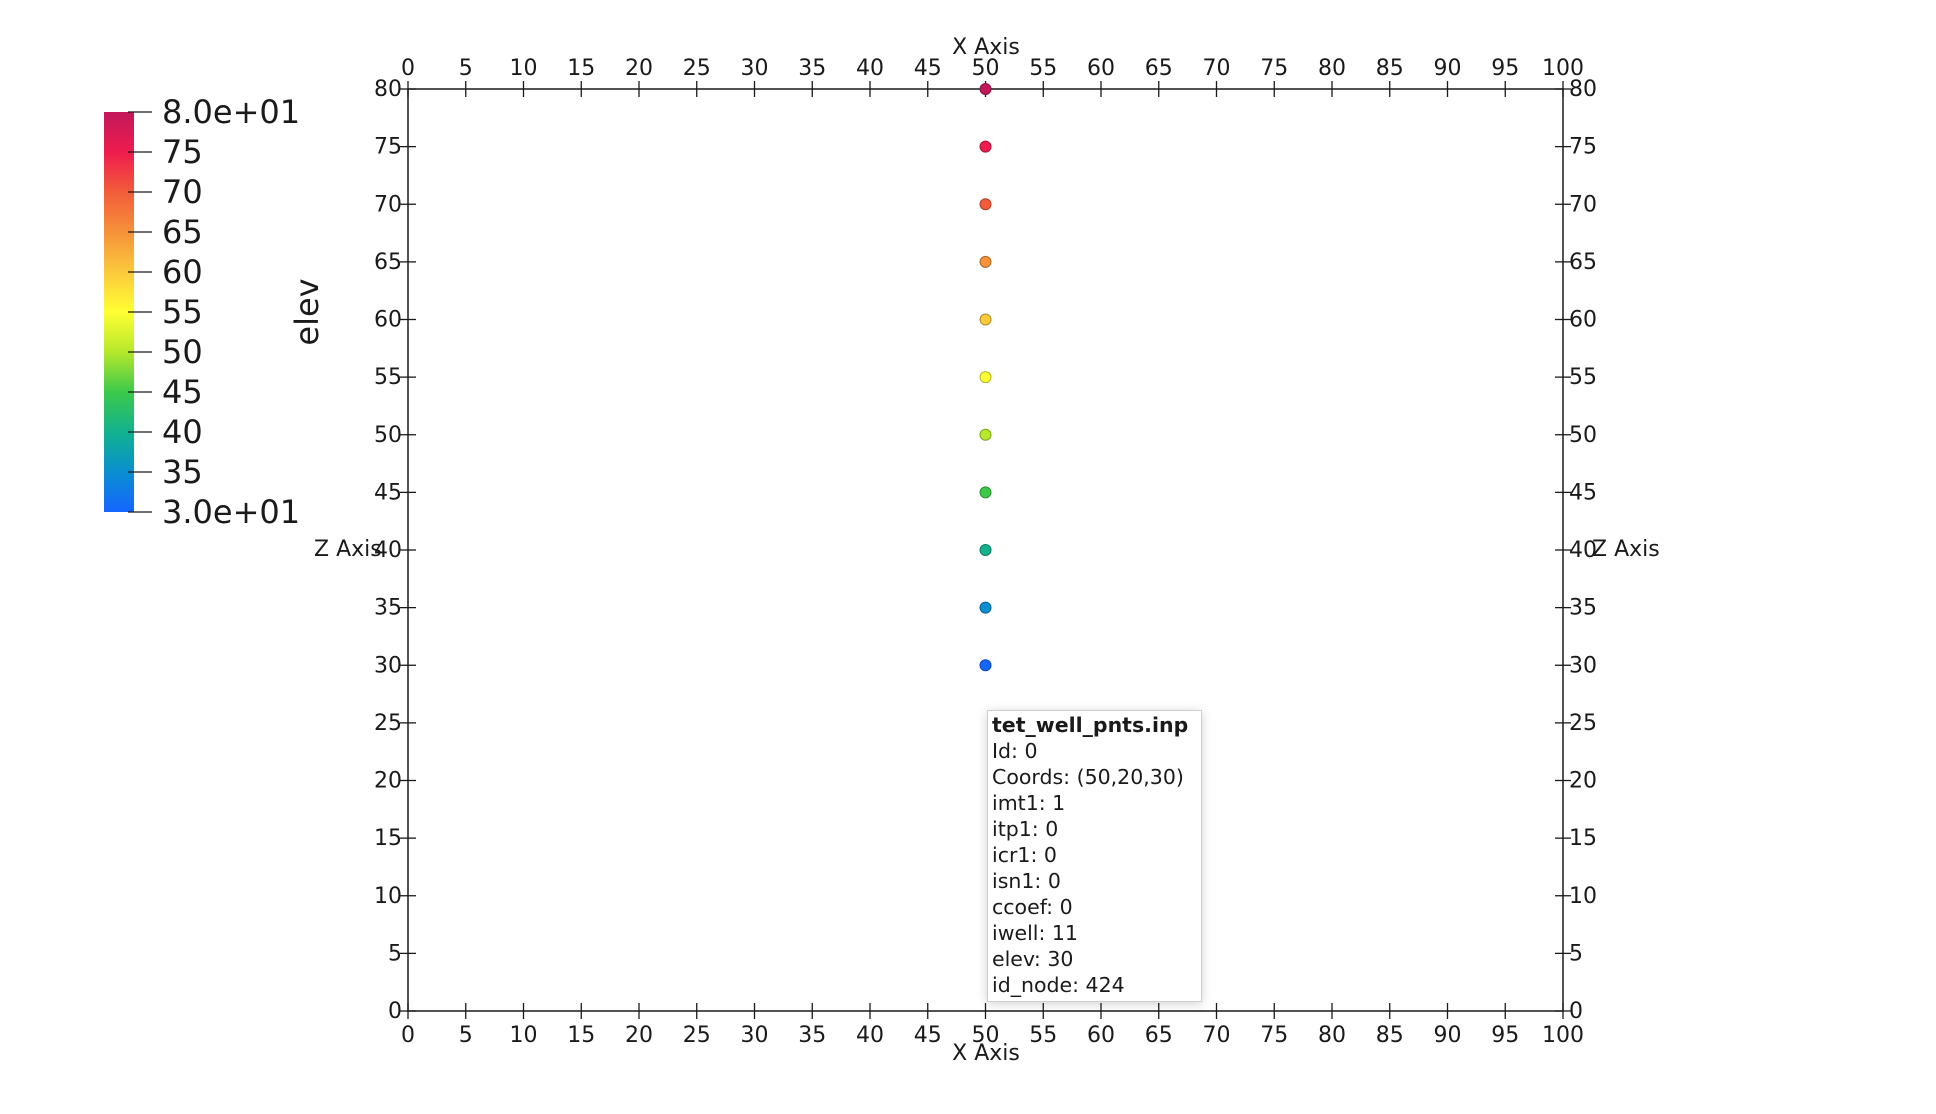 The width and height of the screenshot is (1936, 1114). Describe the element at coordinates (1024, 855) in the screenshot. I see `tooltip-row: icr1: 0` at that location.